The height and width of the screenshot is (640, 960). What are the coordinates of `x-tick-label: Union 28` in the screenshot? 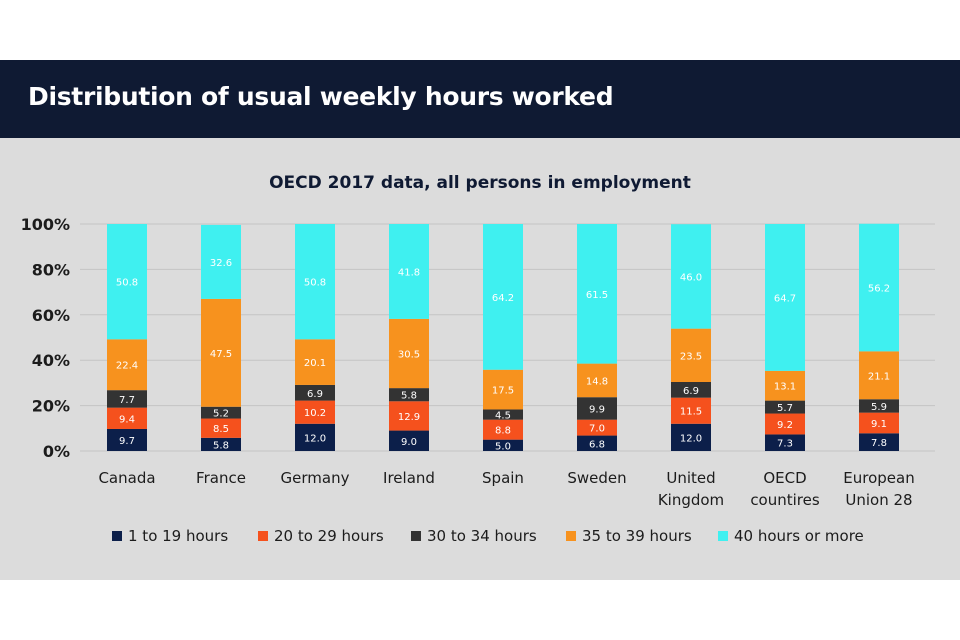 It's located at (878, 500).